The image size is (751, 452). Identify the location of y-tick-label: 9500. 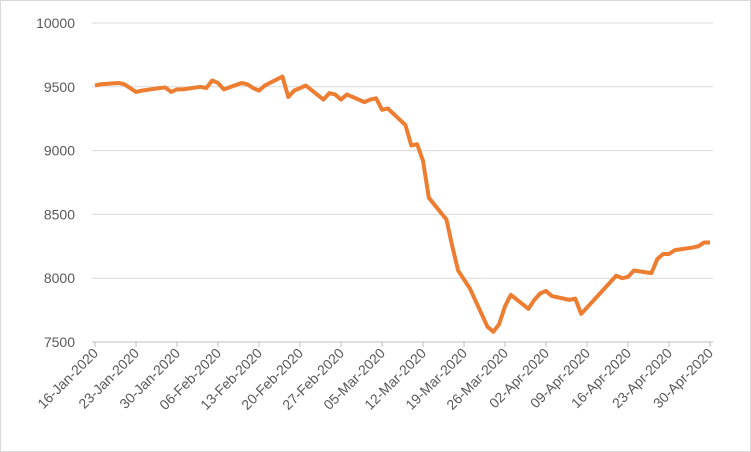
(59, 87).